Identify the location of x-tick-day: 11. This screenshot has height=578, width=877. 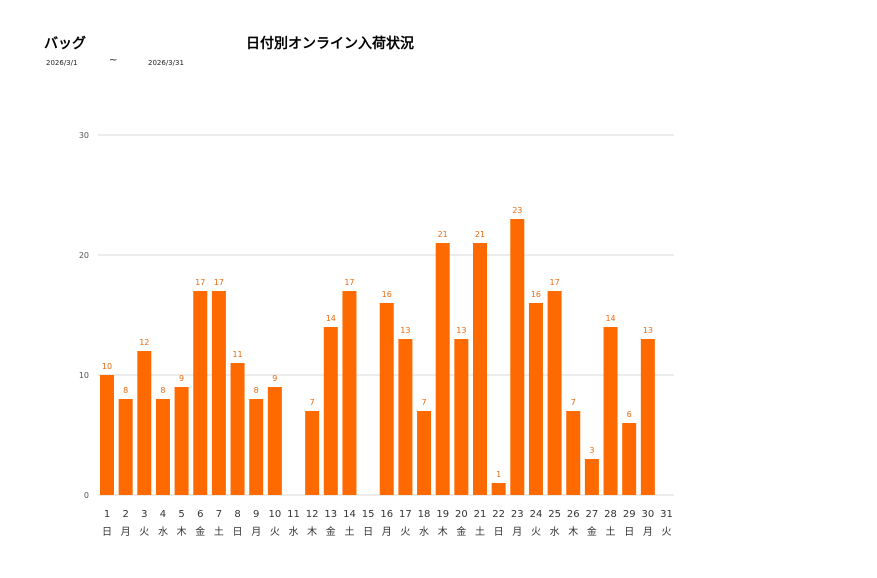
(293, 514).